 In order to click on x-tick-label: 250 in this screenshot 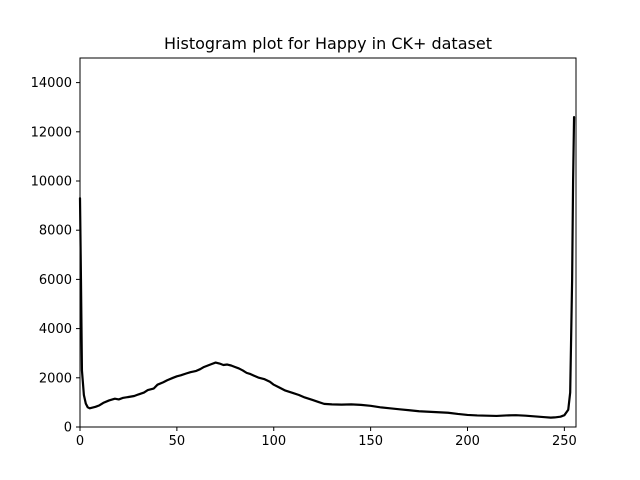, I will do `click(564, 441)`.